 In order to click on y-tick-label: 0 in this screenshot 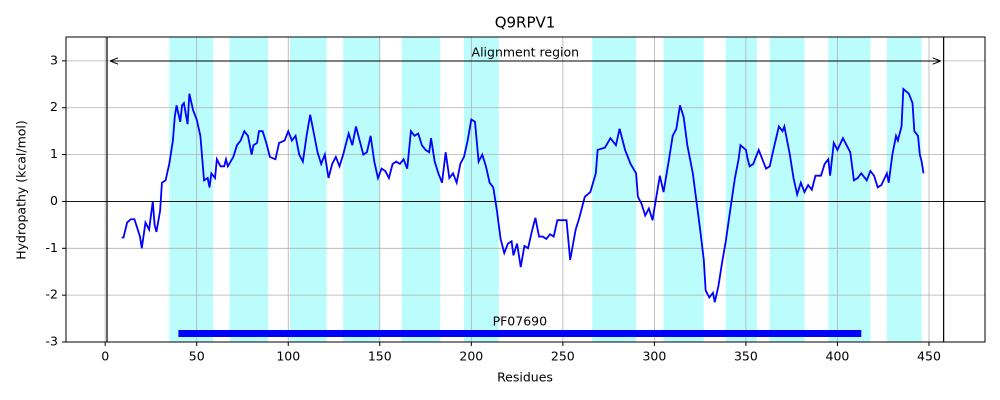, I will do `click(54, 200)`.